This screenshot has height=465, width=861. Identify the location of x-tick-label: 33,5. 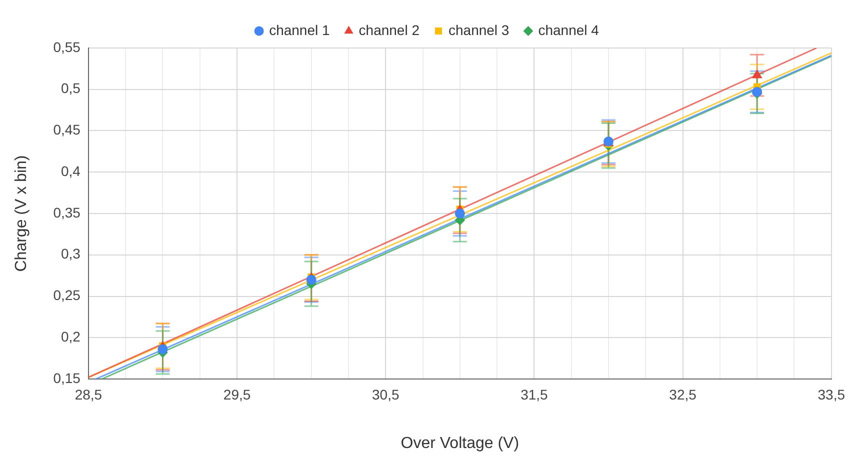
(832, 394).